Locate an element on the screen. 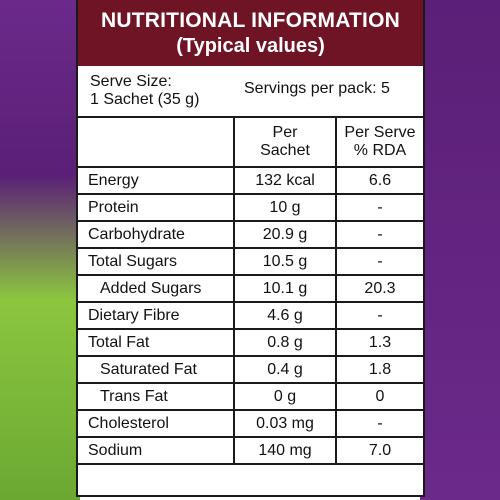 The height and width of the screenshot is (500, 500). table-row: Sodium 140 mg 7.0 is located at coordinates (250, 450).